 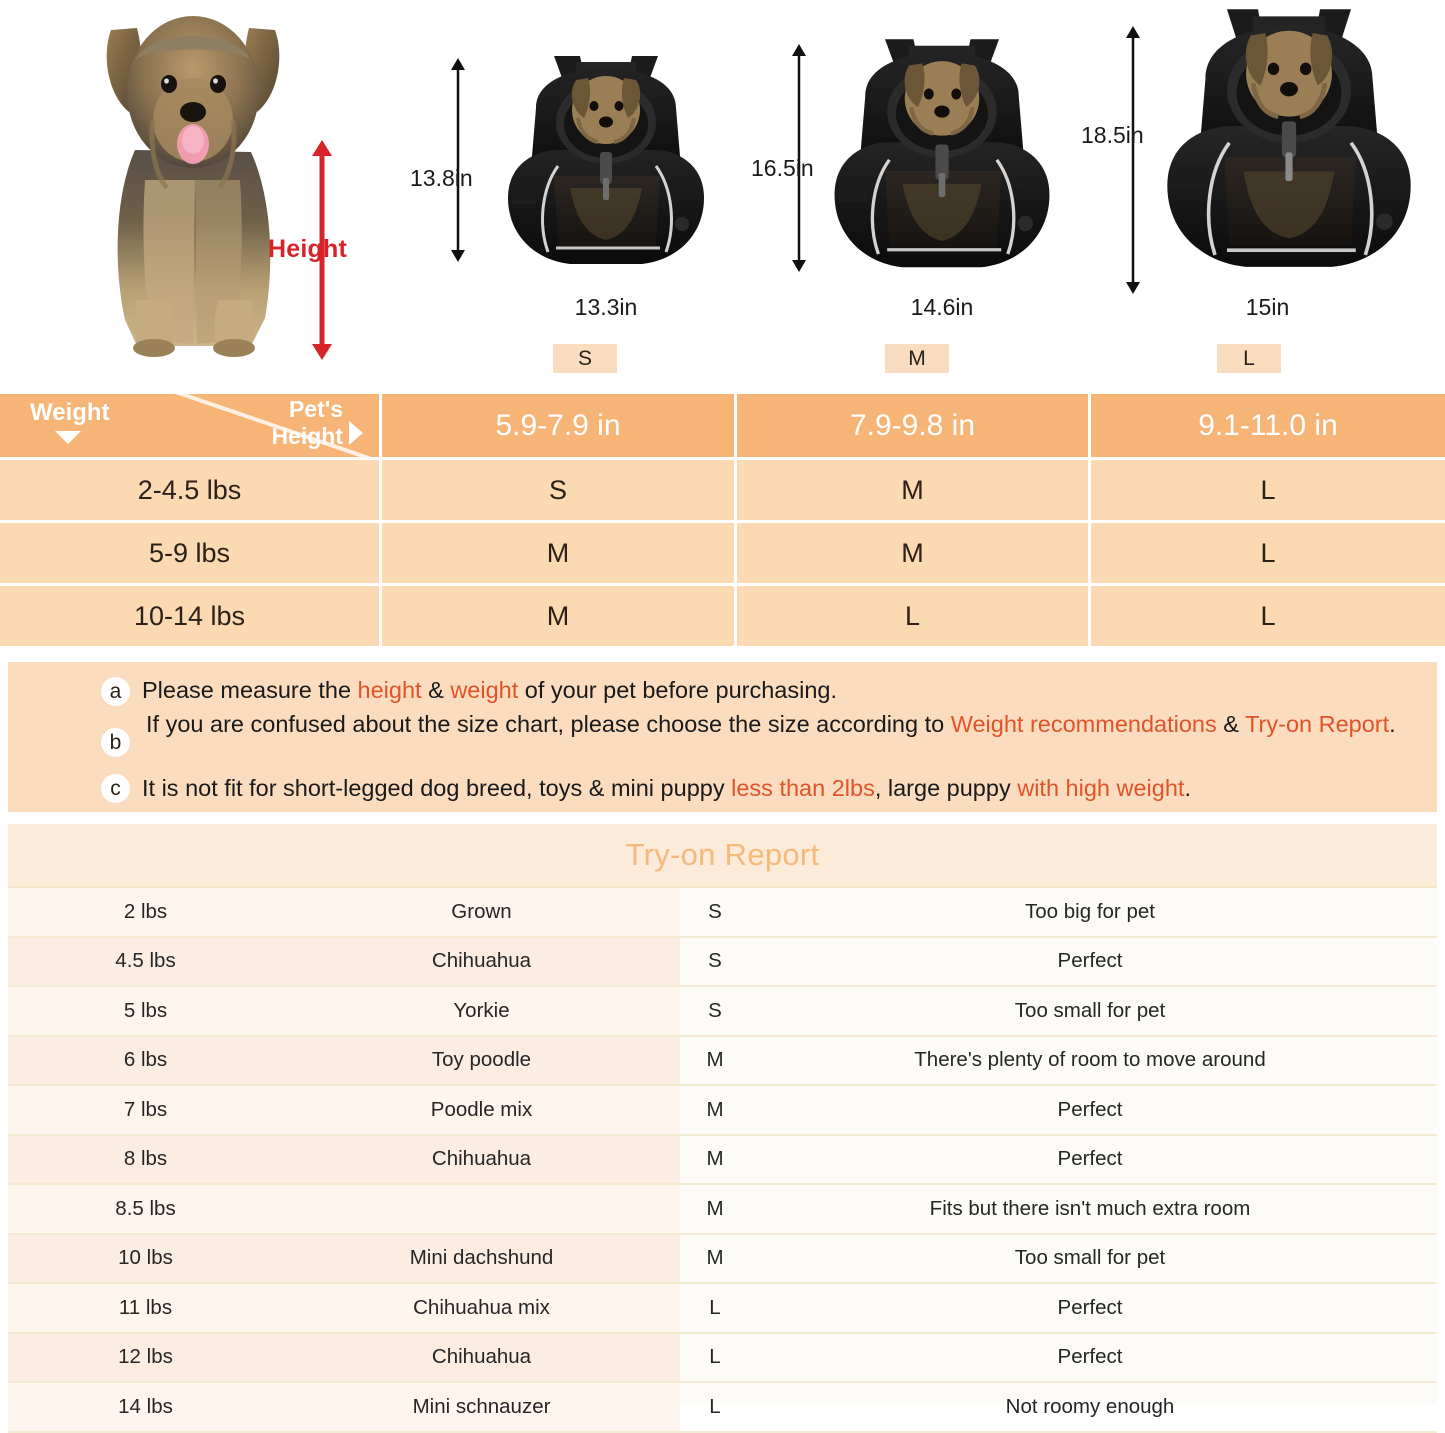 What do you see at coordinates (678, 690) in the screenshot?
I see `note-plain-text: of your pet before purchasing.` at bounding box center [678, 690].